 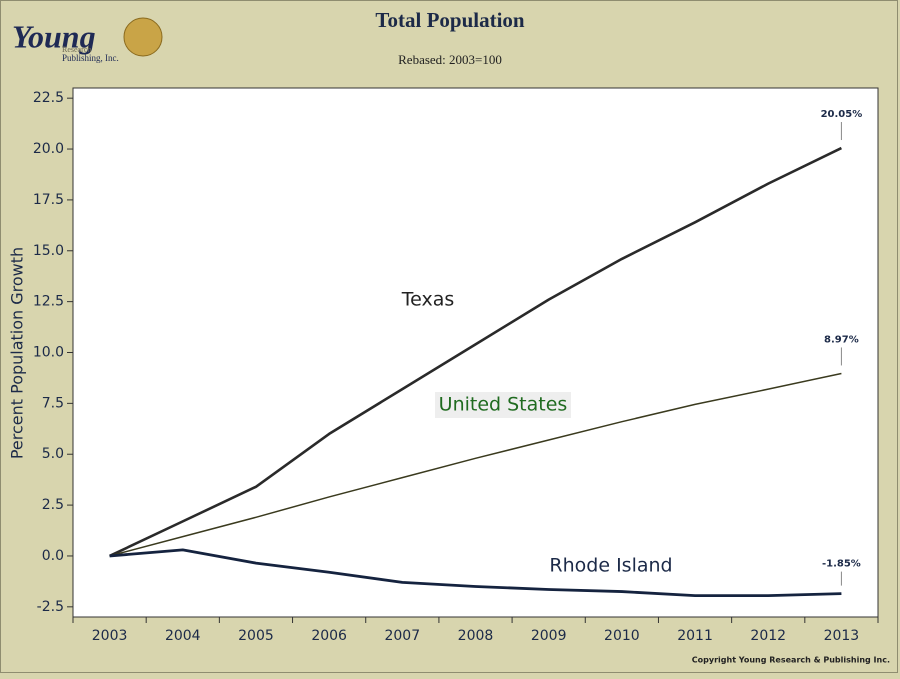 I want to click on y-tick-label: -2.5, so click(x=50, y=607).